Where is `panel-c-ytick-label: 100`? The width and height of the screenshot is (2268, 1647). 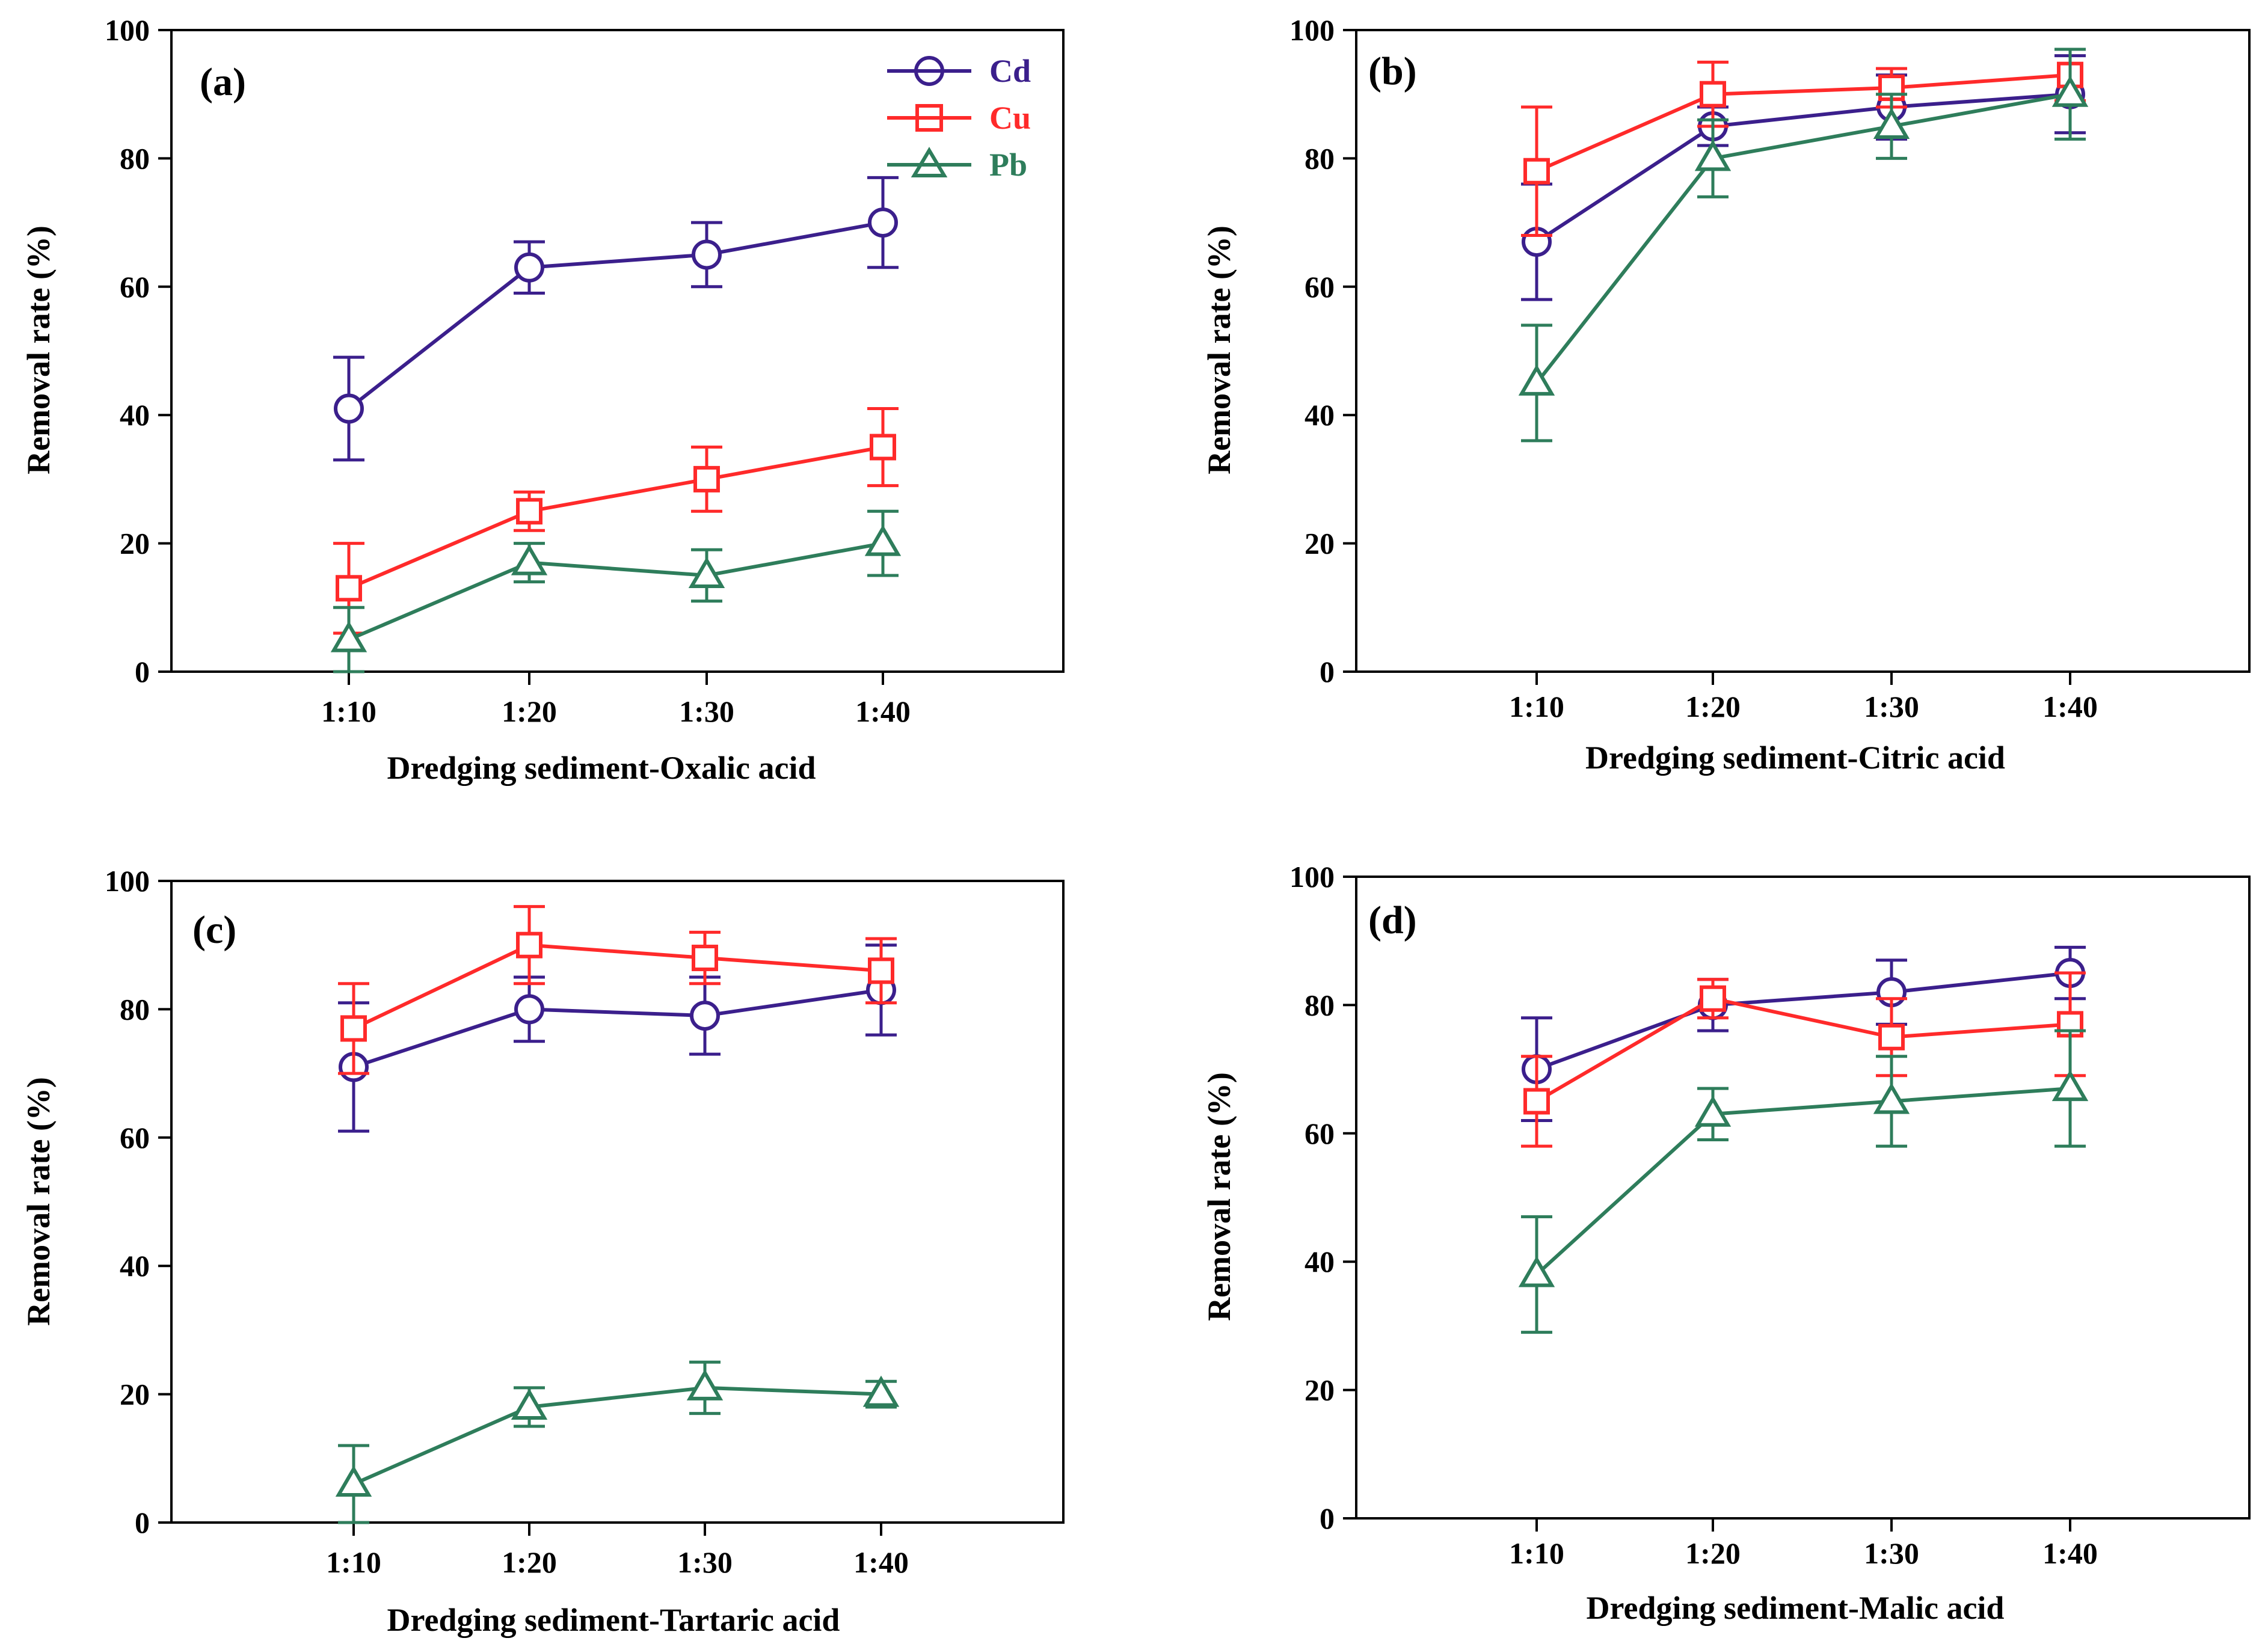
panel-c-ytick-label: 100 is located at coordinates (128, 881).